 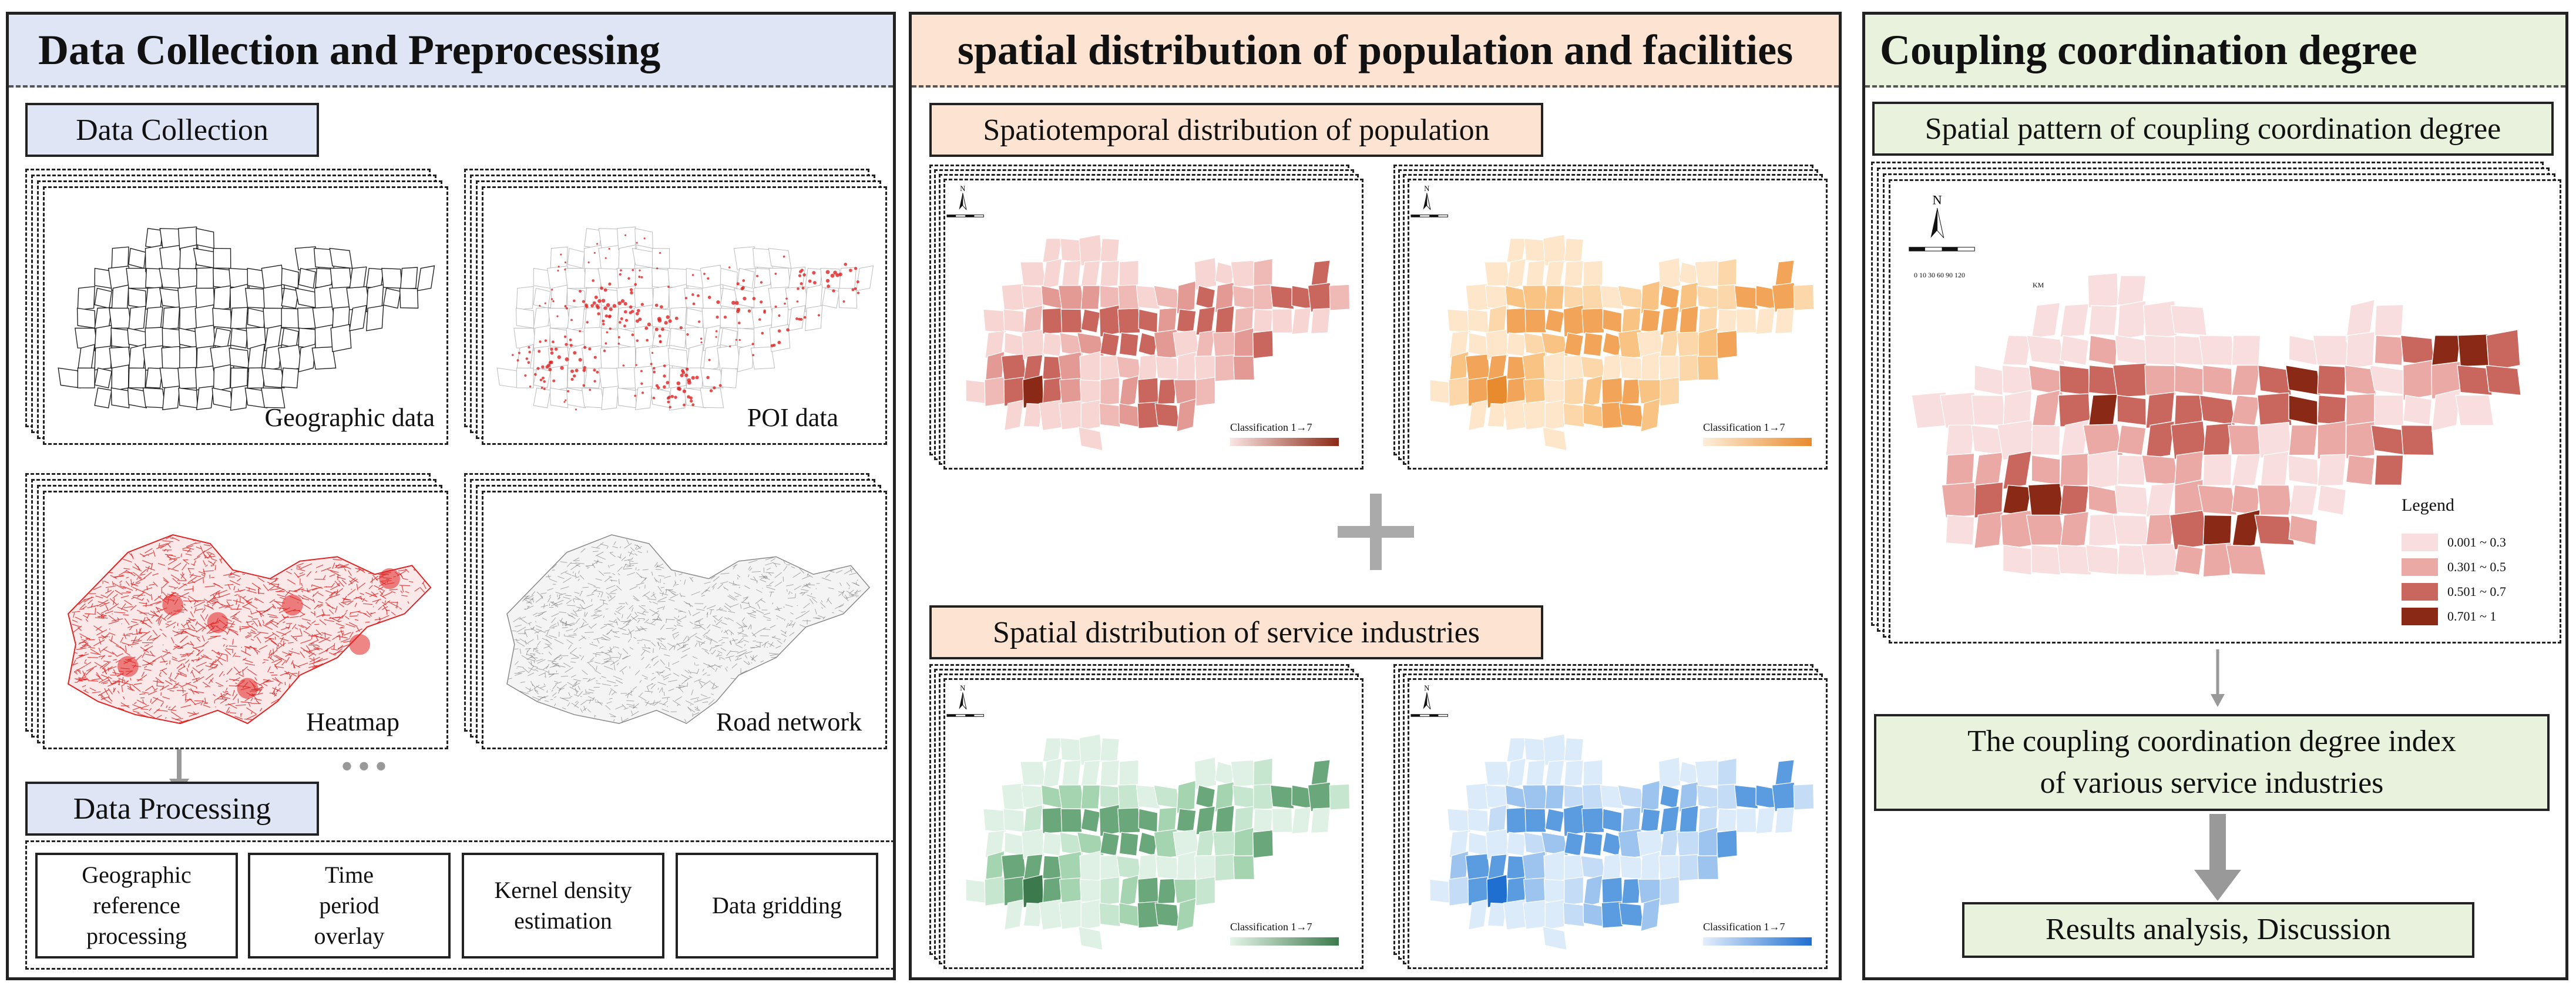 I want to click on map-geographic-data: Geographic data, so click(x=236, y=307).